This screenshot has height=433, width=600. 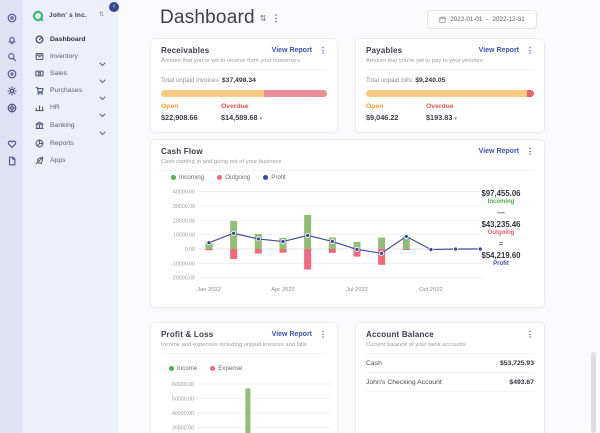 What do you see at coordinates (400, 334) in the screenshot?
I see `card-title: Account Balance` at bounding box center [400, 334].